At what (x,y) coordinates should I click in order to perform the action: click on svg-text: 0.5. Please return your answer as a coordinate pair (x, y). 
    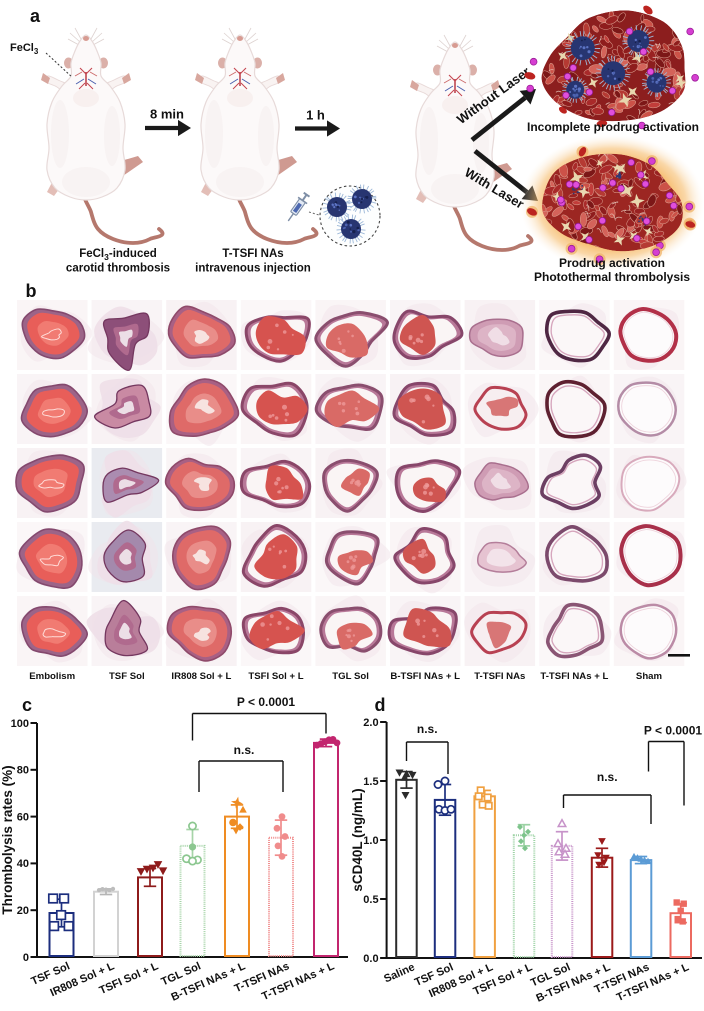
    Looking at the image, I should click on (370, 900).